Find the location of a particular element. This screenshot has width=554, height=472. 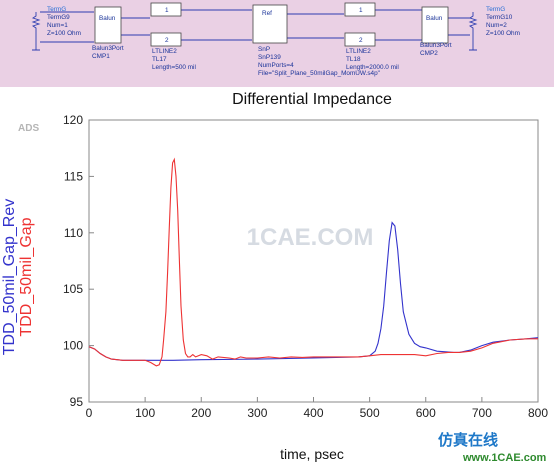

logo-url: www.1CAE.com is located at coordinates (504, 458).